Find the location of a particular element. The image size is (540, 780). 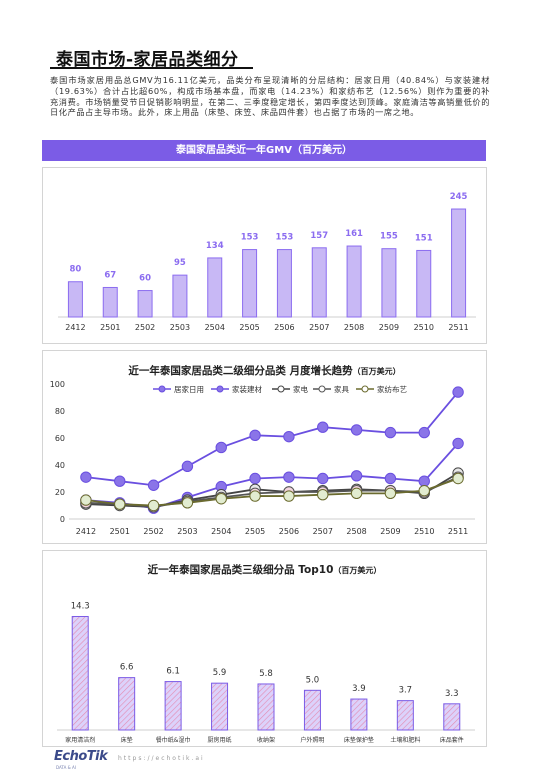

title-underline is located at coordinates (151, 68).